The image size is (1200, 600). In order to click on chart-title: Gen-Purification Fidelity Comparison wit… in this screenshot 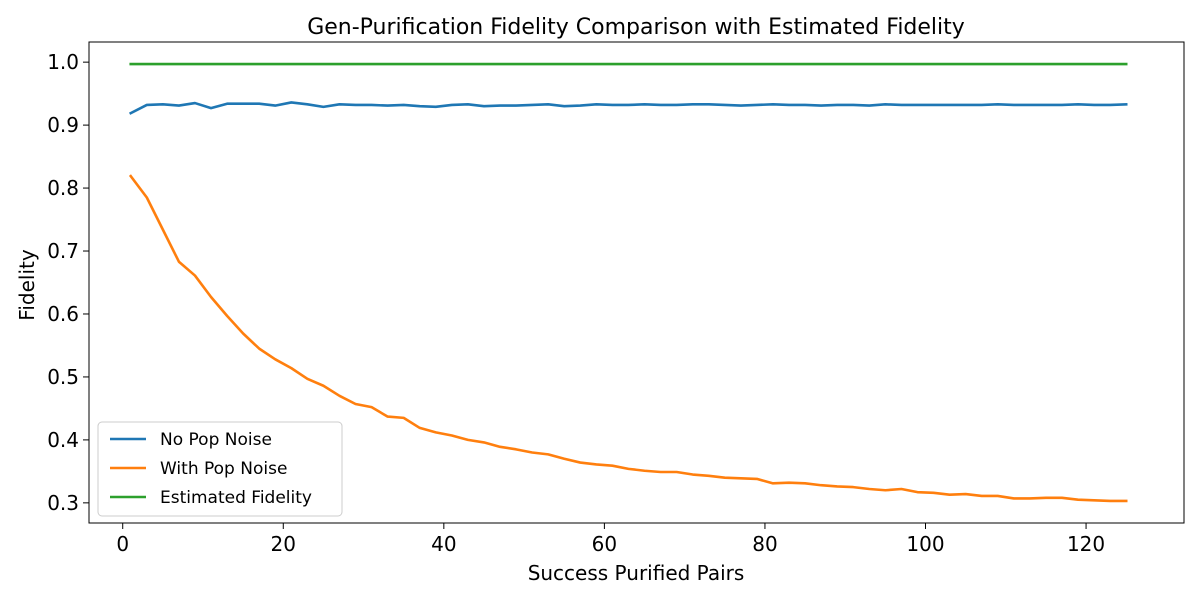, I will do `click(636, 27)`.